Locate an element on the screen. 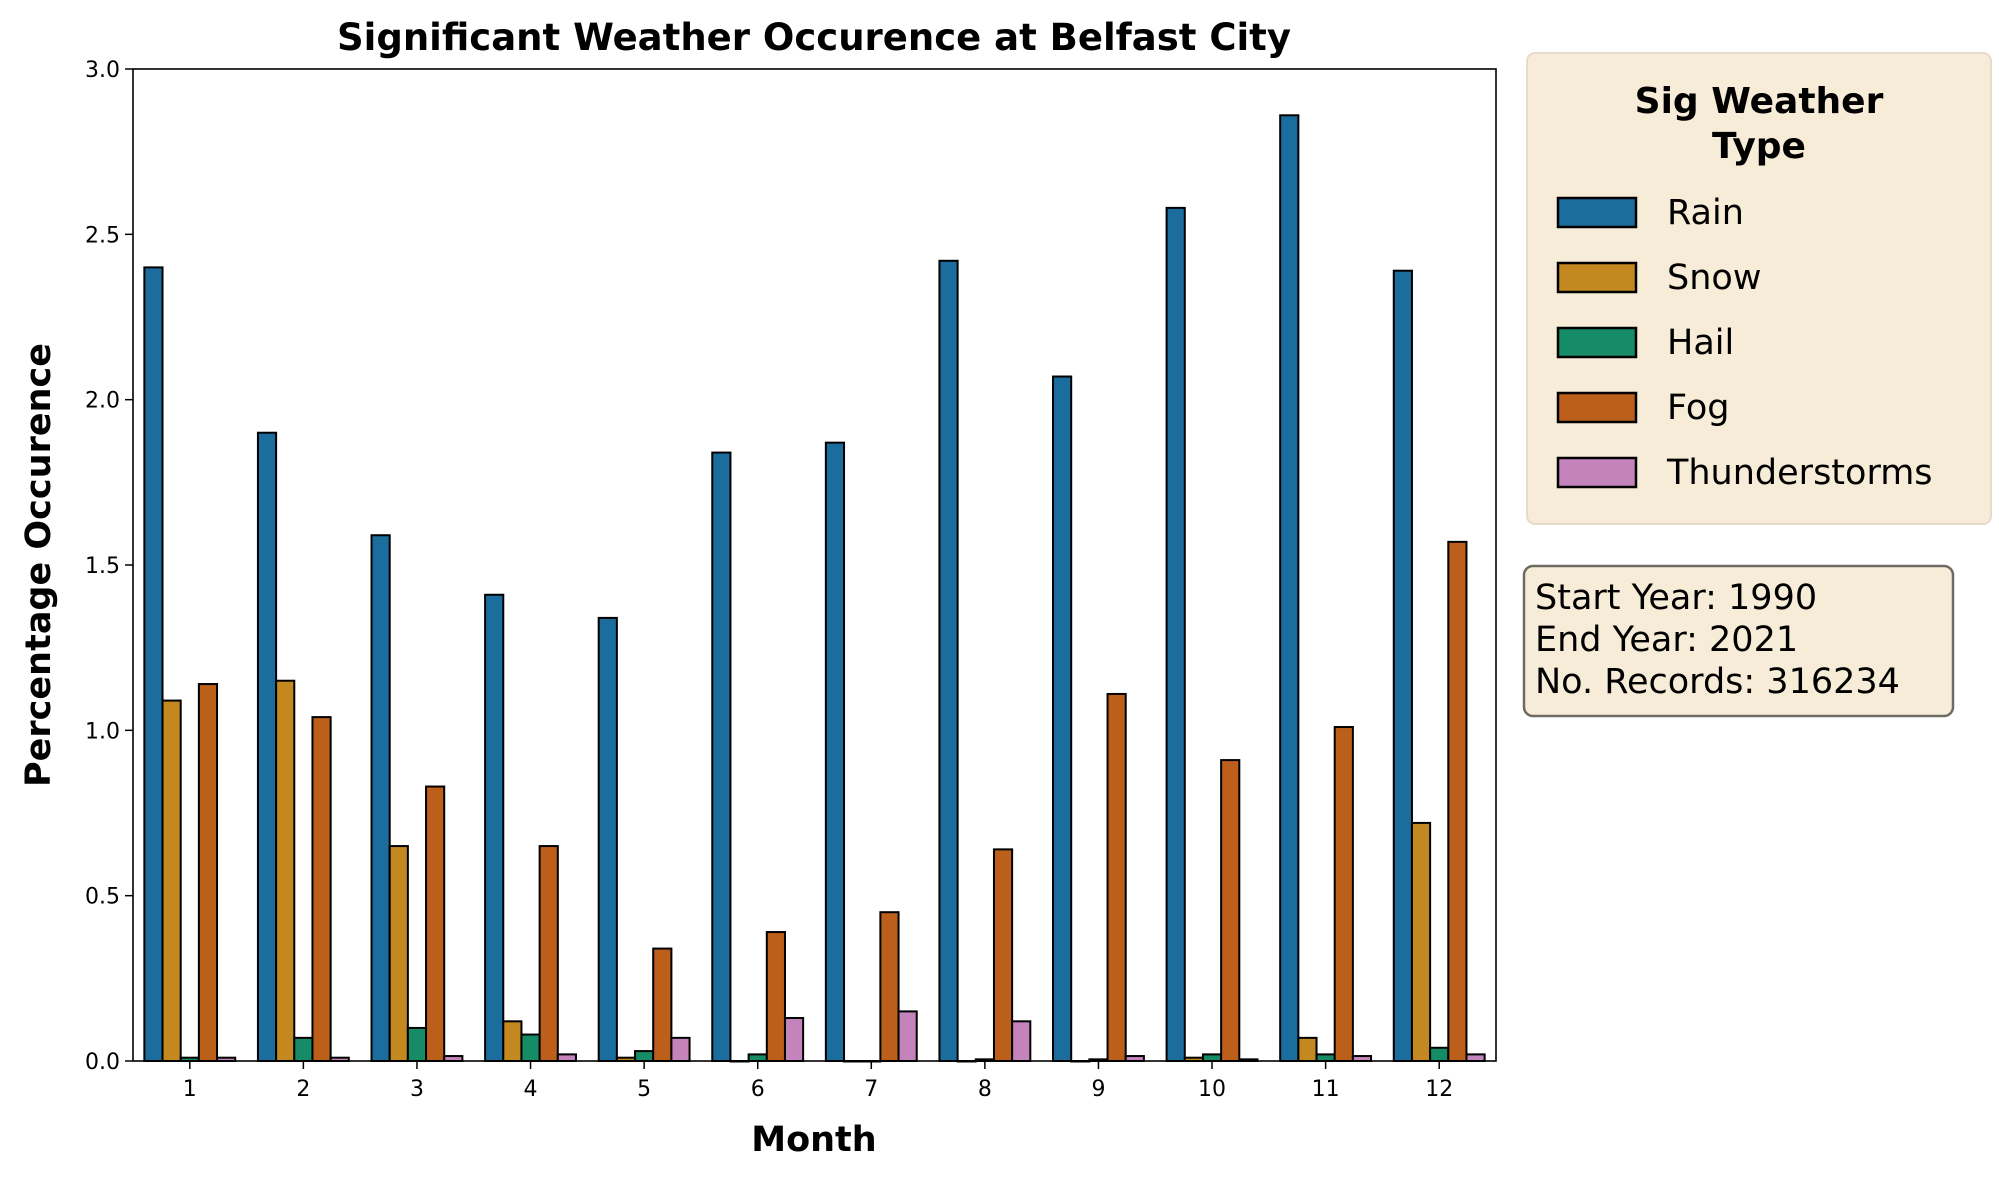  y-tick-label: 1.5 is located at coordinates (102, 566).